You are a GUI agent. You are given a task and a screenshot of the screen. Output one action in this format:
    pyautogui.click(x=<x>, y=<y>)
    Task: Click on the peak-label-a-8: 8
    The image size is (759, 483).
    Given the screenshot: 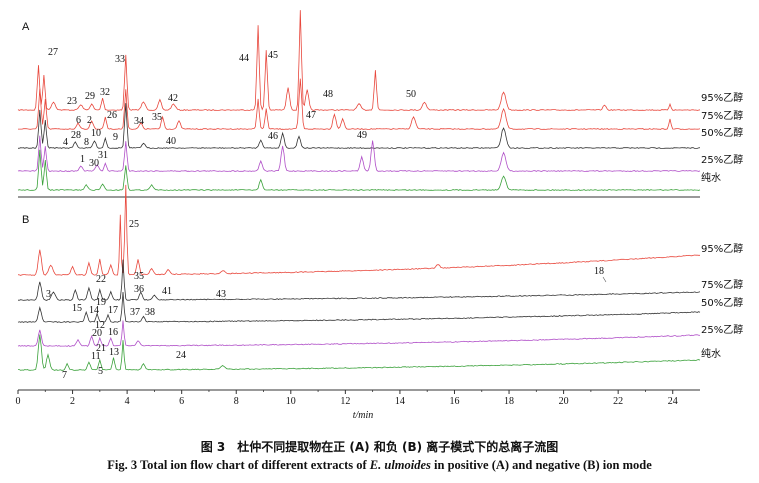 What is the action you would take?
    pyautogui.click(x=86, y=142)
    